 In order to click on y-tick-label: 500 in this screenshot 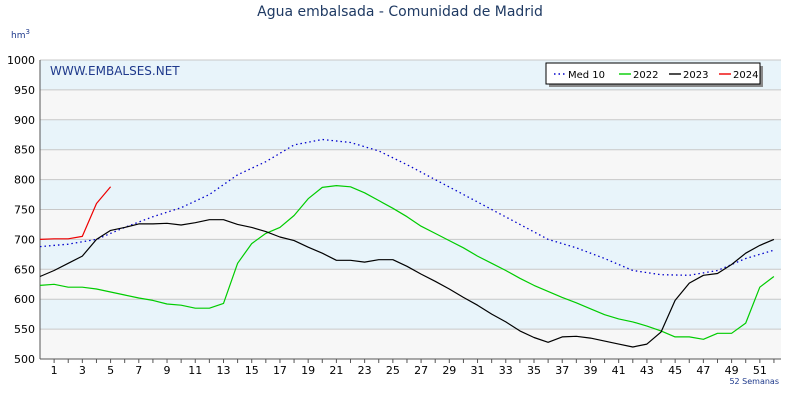, I will do `click(24, 359)`.